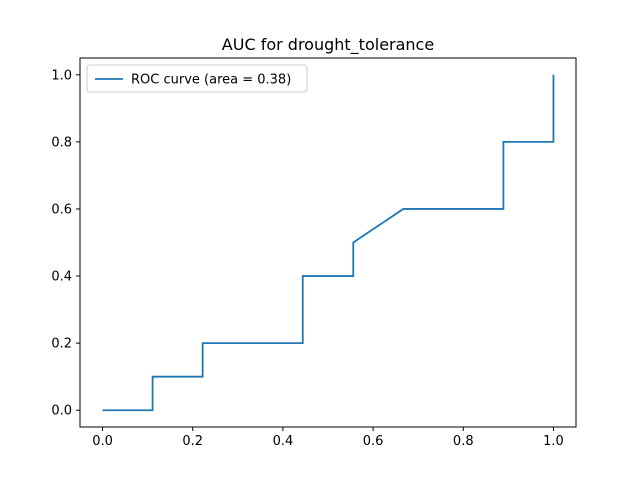 Image resolution: width=640 pixels, height=480 pixels. I want to click on y-tick-label: 0.0, so click(61, 411).